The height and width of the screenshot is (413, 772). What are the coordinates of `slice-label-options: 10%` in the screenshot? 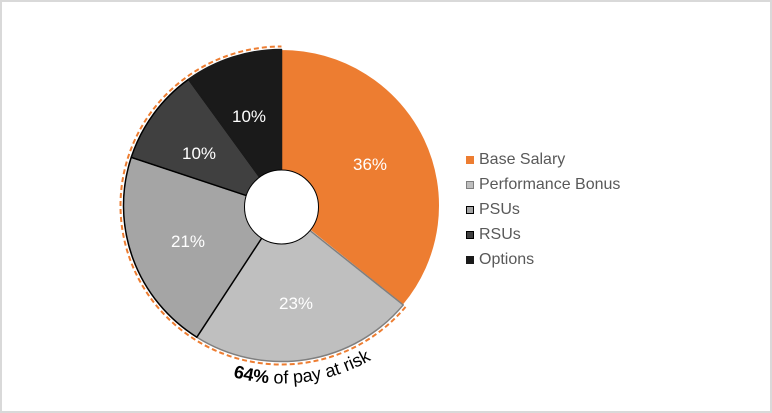 It's located at (249, 116).